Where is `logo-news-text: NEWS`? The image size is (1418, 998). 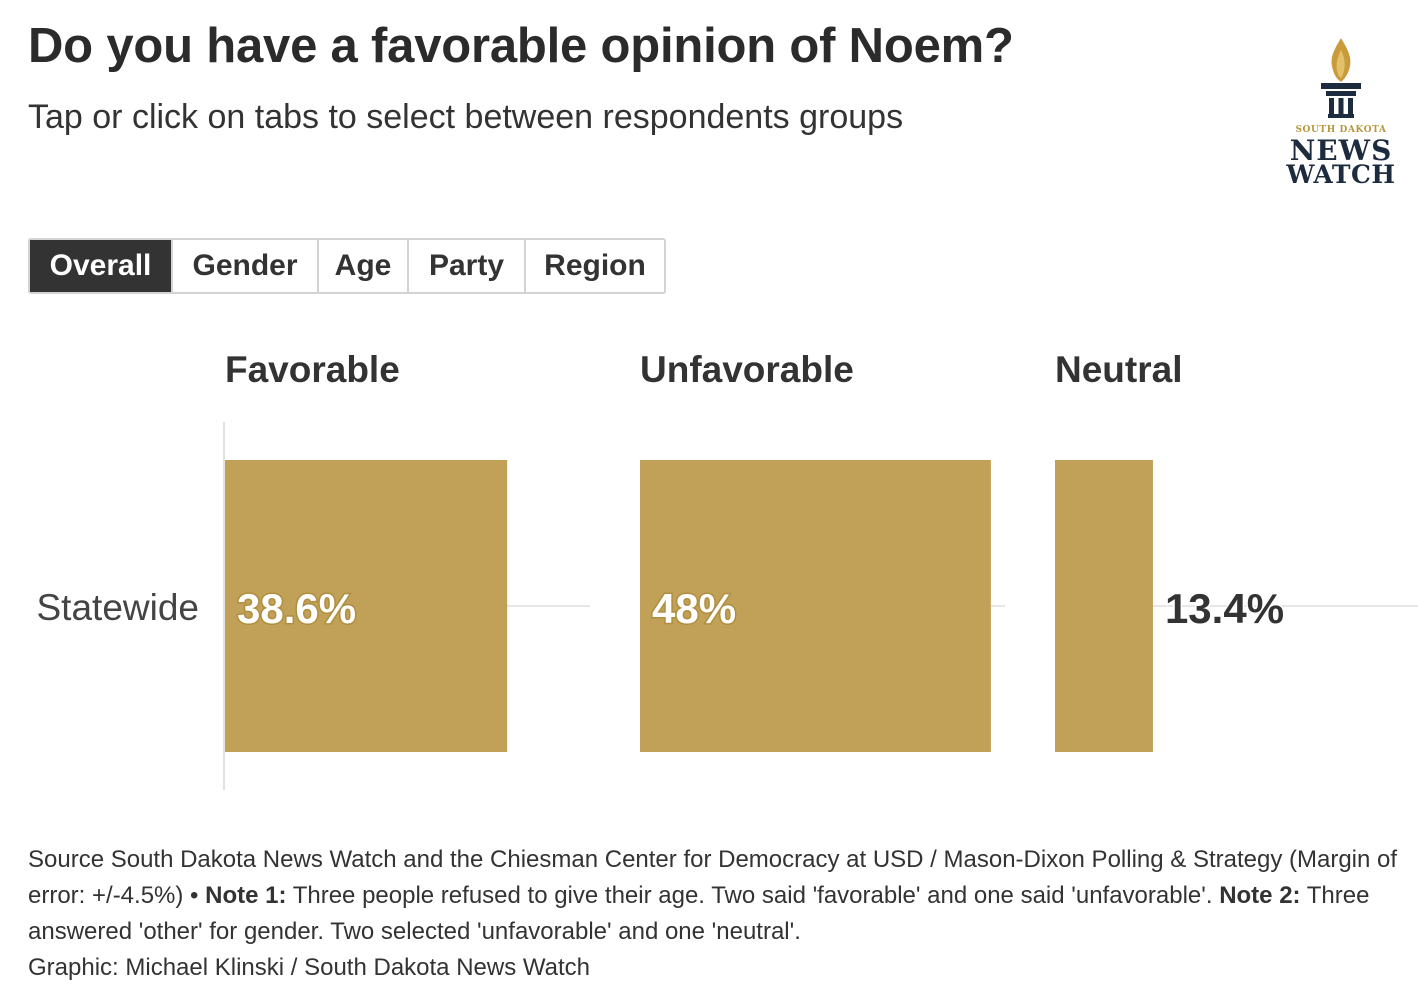
logo-news-text: NEWS is located at coordinates (1341, 150).